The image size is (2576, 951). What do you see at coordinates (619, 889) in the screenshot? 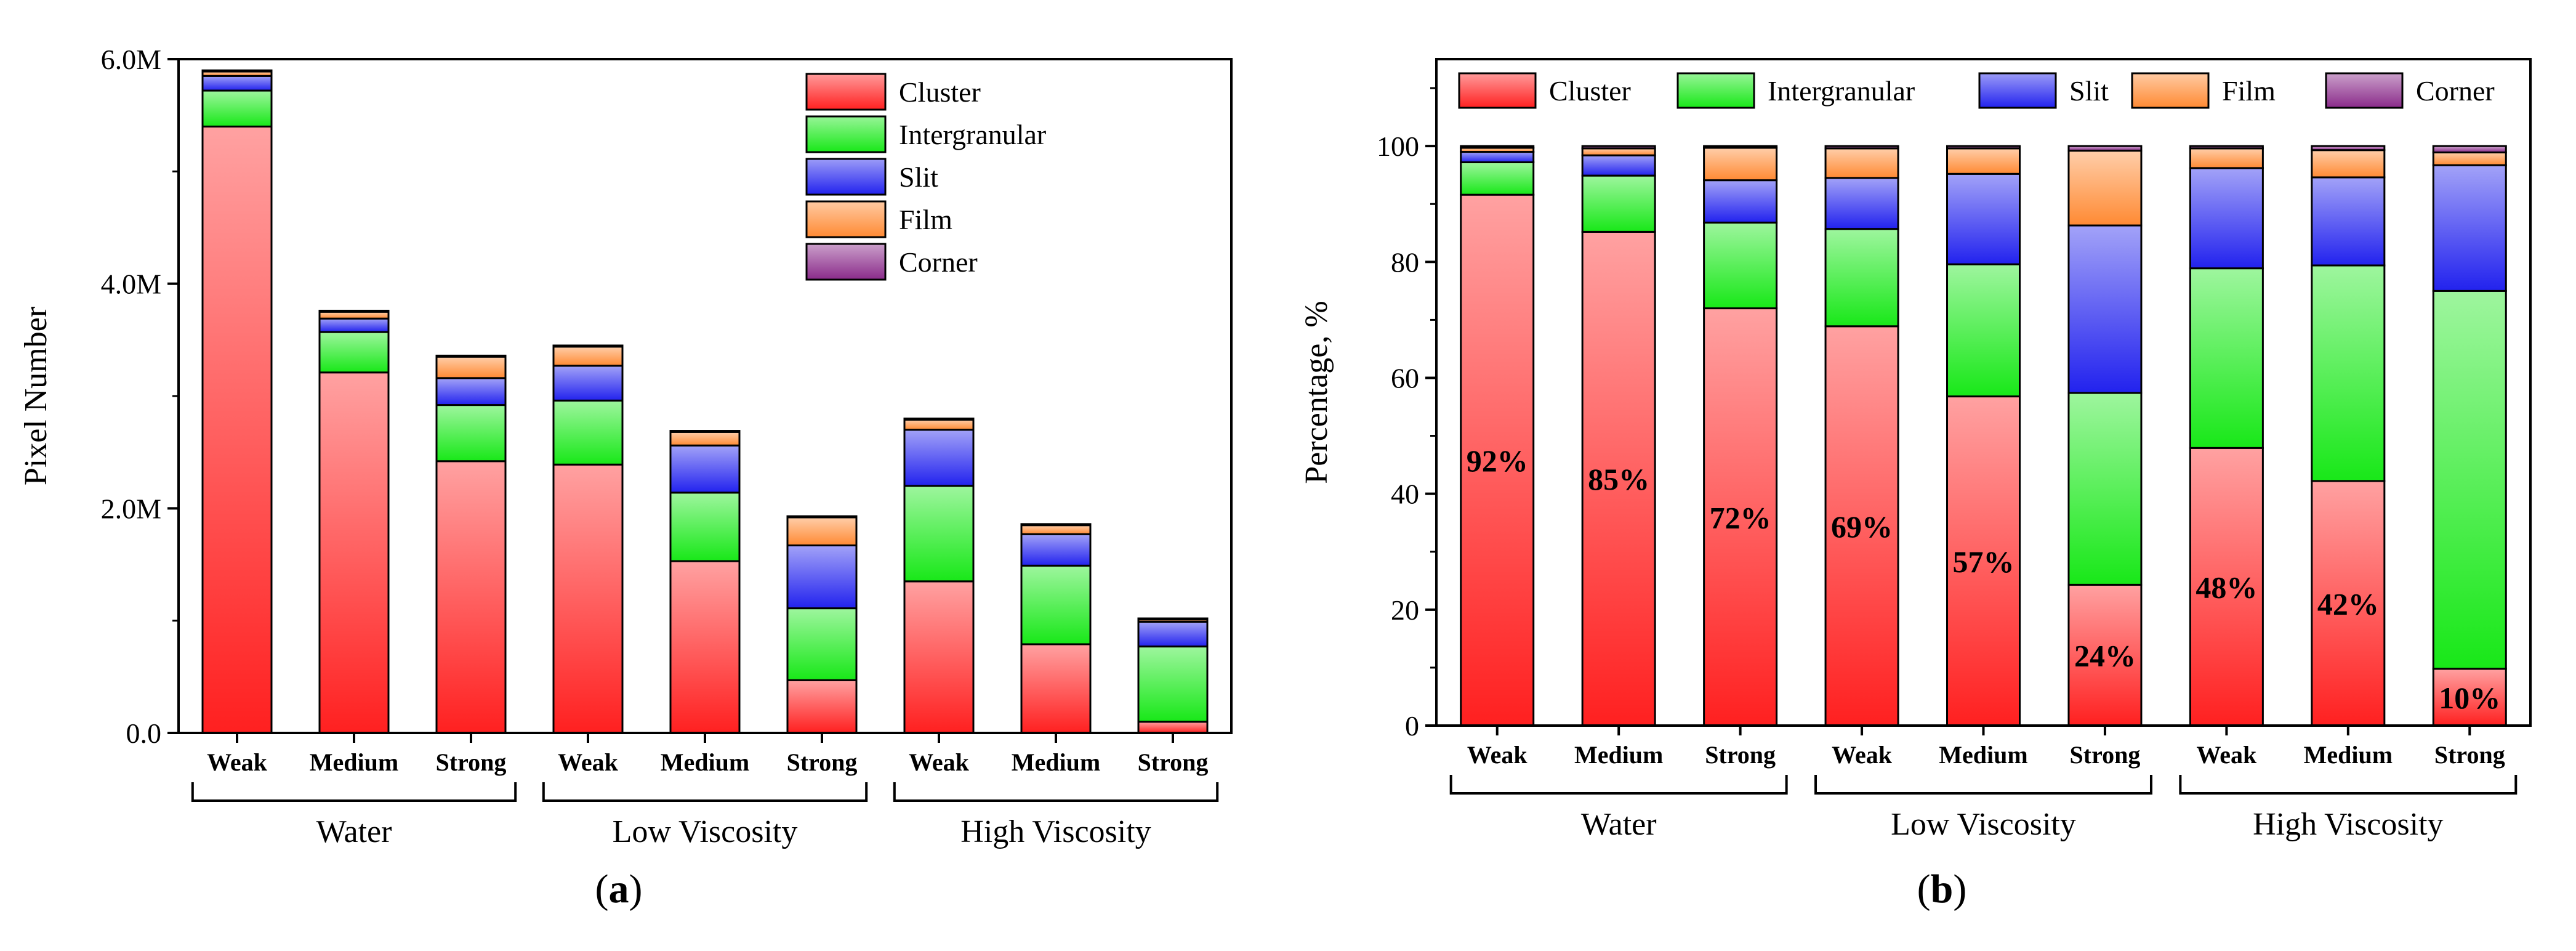
I see `panel-label: (a)` at bounding box center [619, 889].